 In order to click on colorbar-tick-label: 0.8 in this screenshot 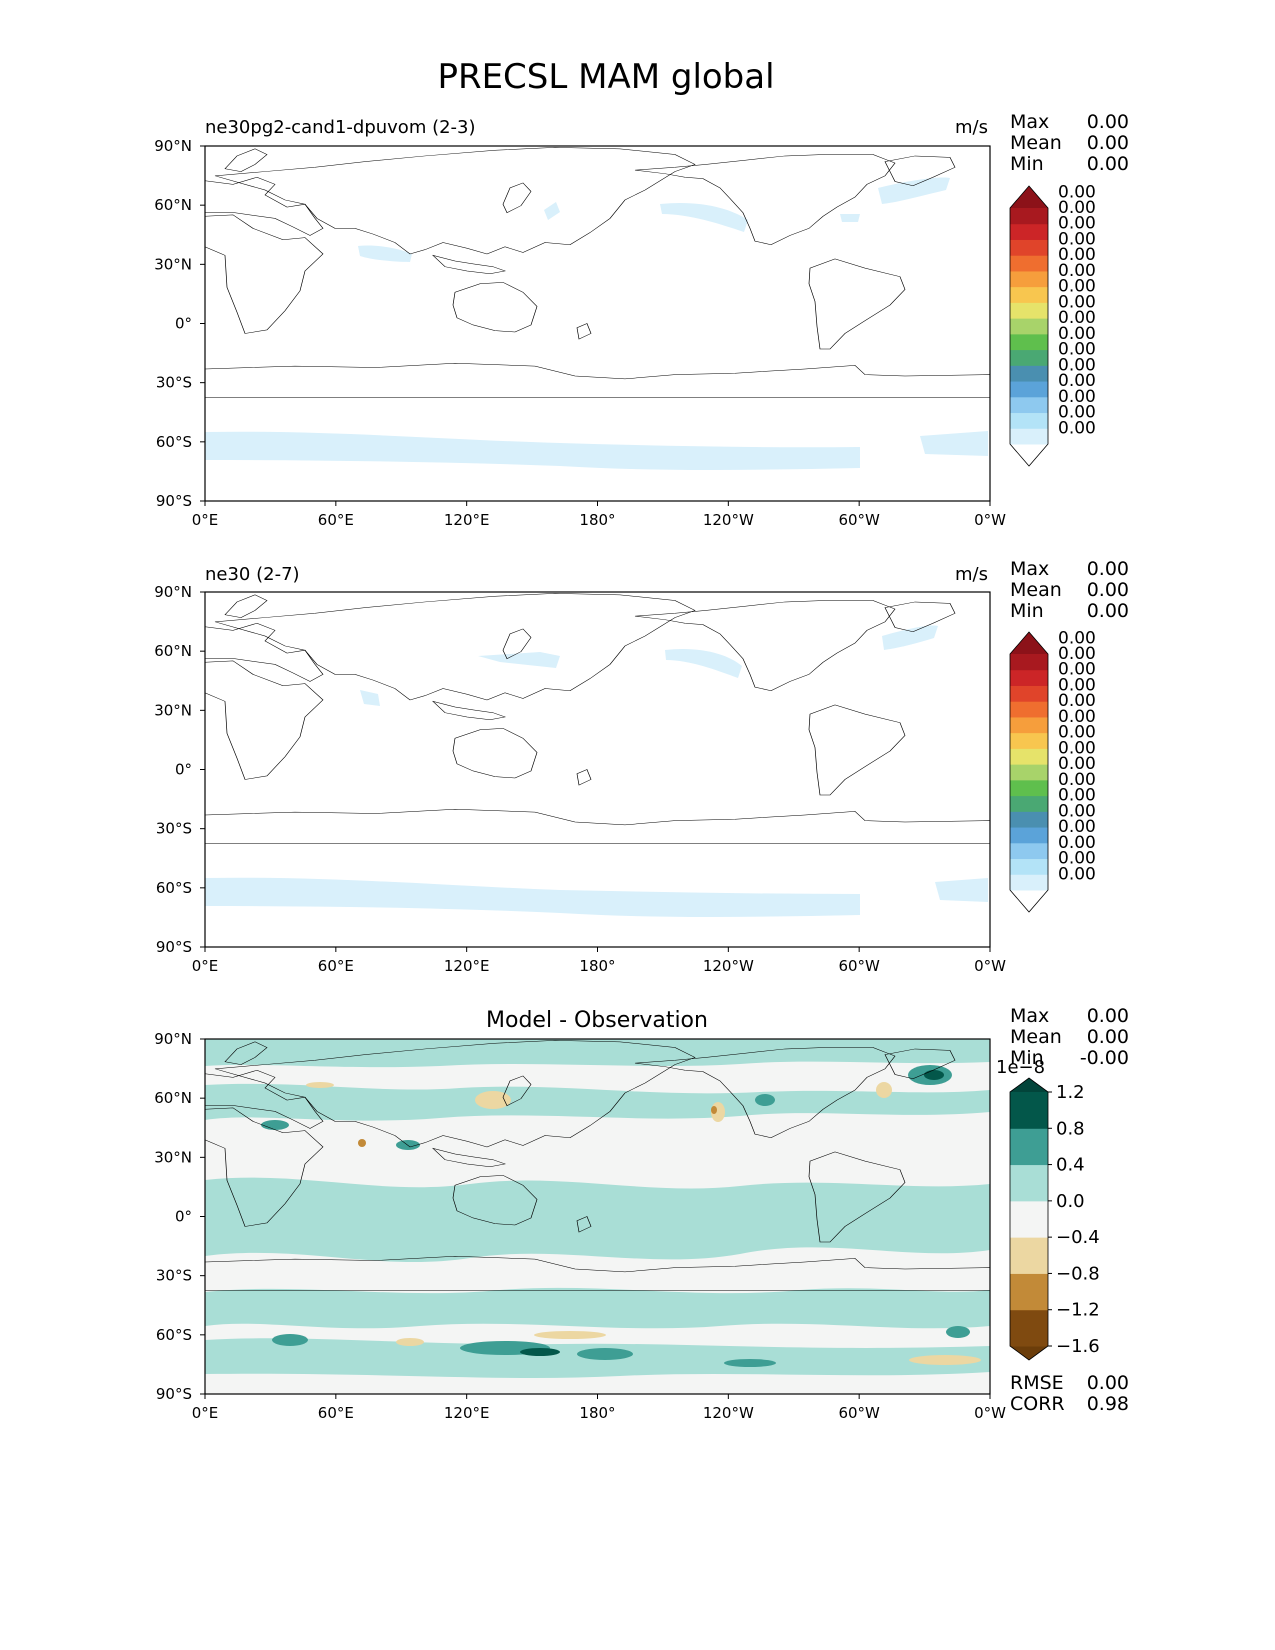, I will do `click(1070, 1128)`.